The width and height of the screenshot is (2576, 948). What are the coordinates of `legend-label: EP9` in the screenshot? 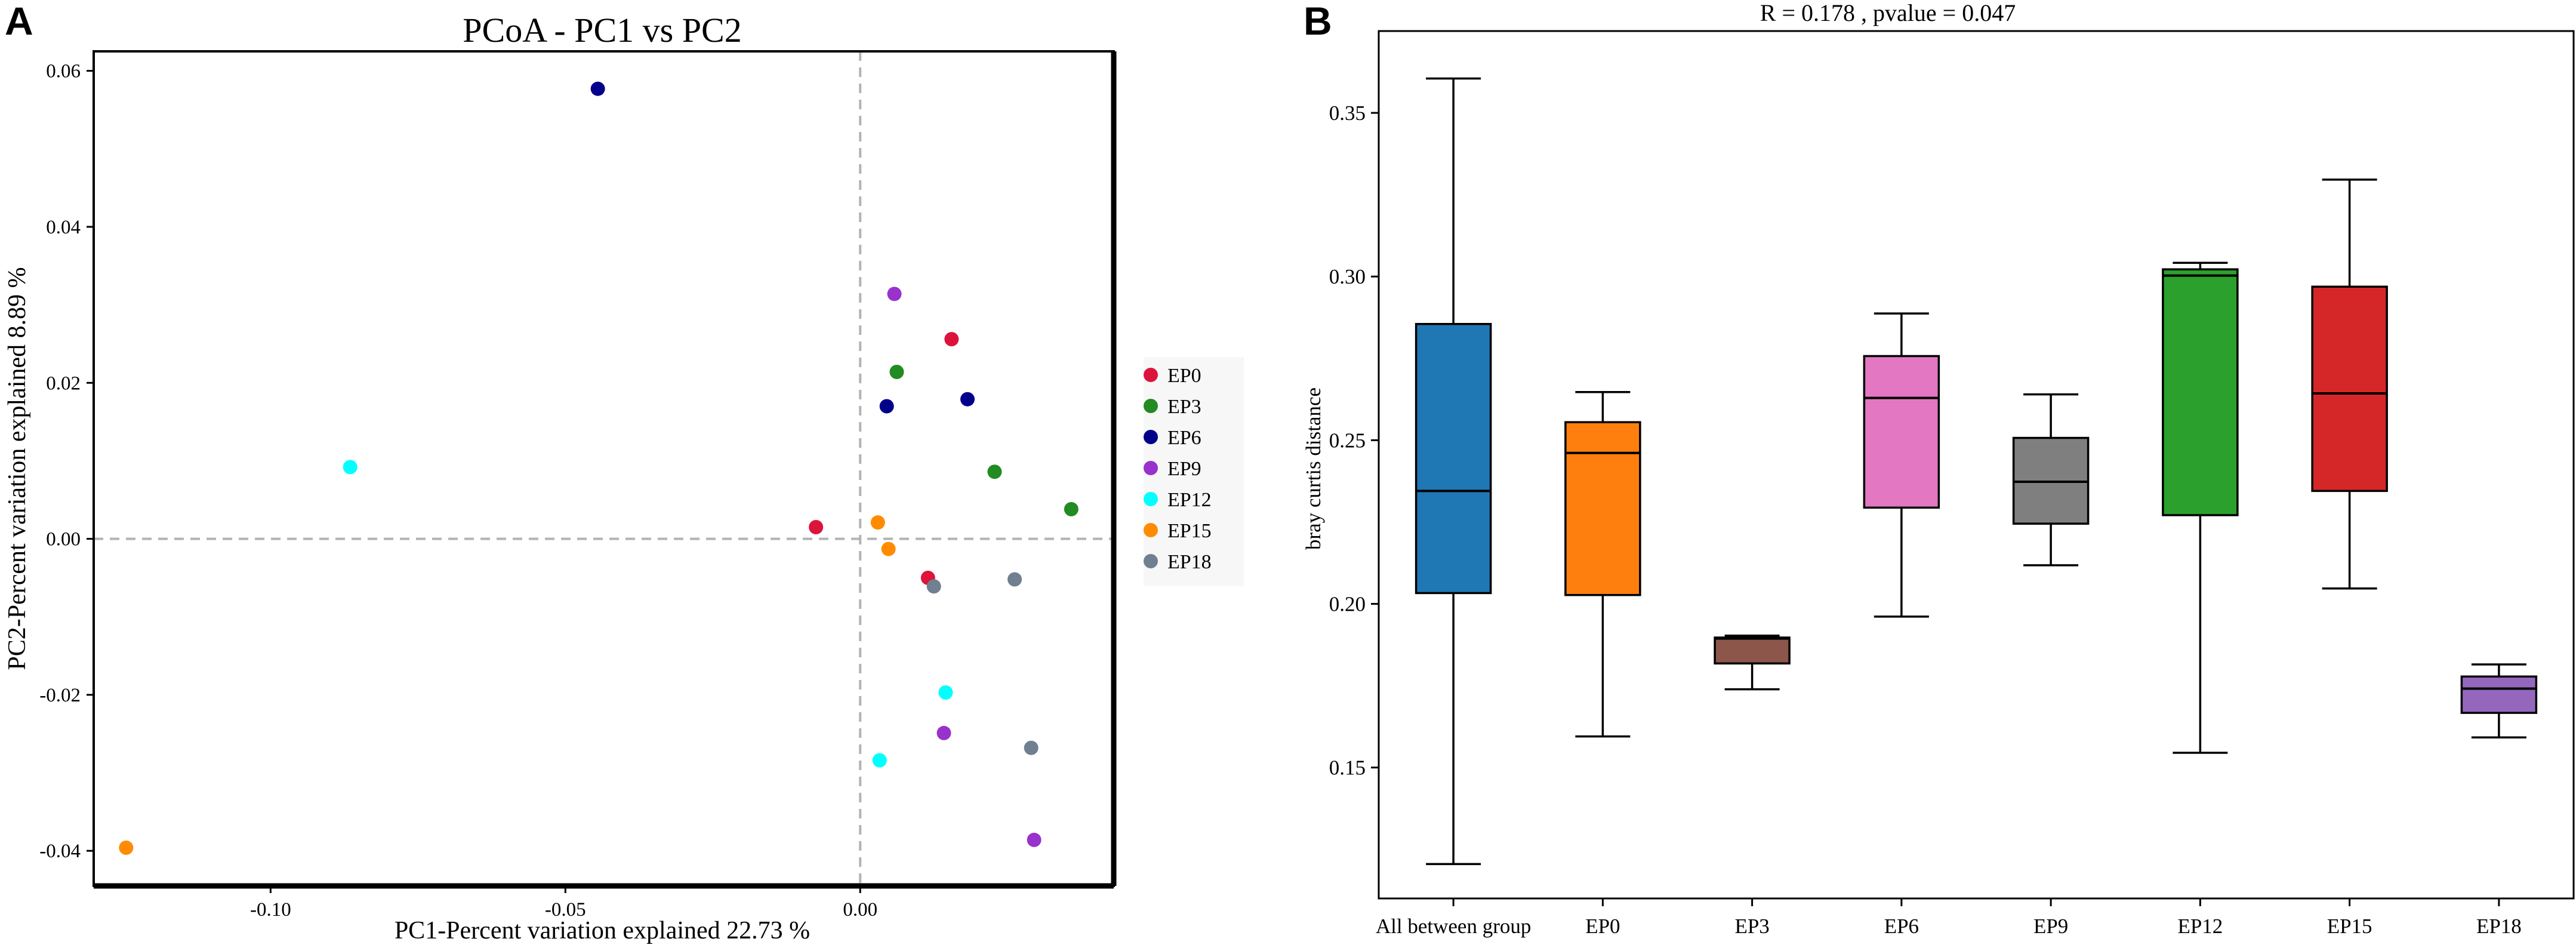 It's located at (1184, 469).